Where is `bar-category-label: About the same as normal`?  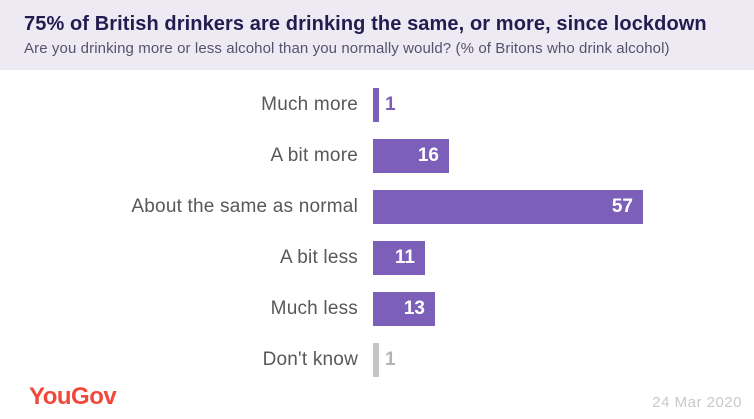 bar-category-label: About the same as normal is located at coordinates (244, 206).